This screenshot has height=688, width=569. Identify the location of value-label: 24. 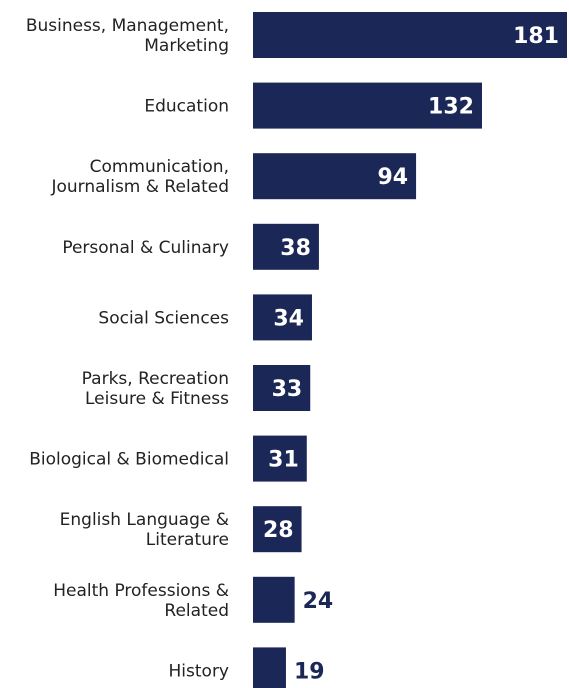
(318, 601).